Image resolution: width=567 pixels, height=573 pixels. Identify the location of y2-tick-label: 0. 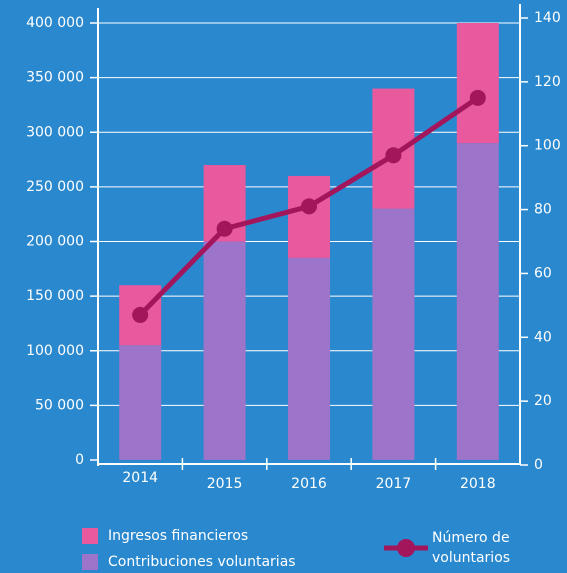
(538, 465).